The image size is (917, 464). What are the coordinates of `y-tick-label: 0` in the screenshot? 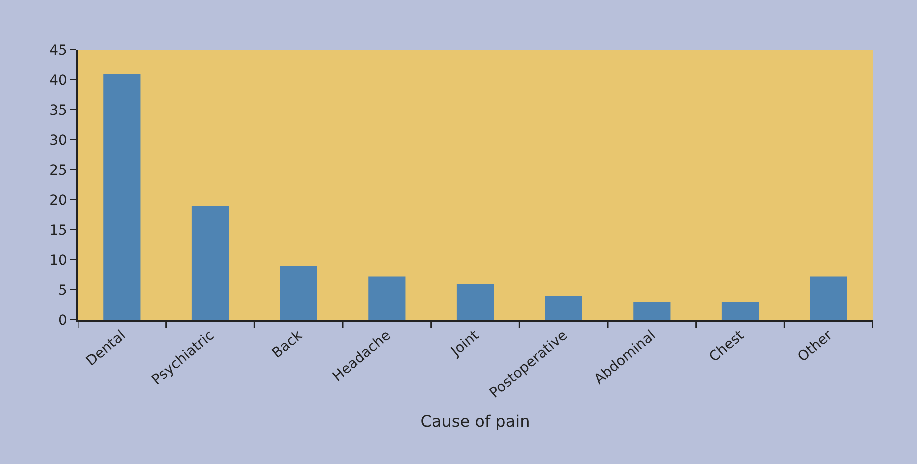 It's located at (63, 320).